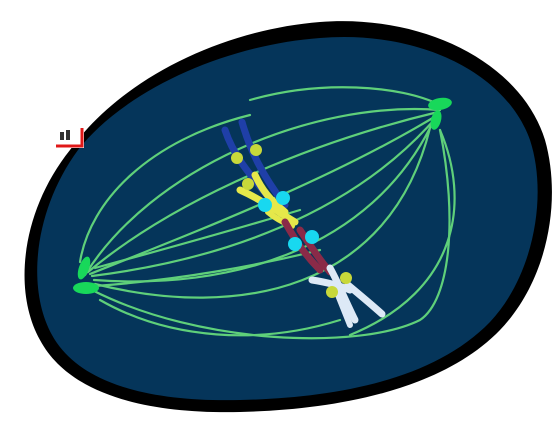 The width and height of the screenshot is (554, 438). What do you see at coordinates (69, 137) in the screenshot?
I see `corner-frame-icon` at bounding box center [69, 137].